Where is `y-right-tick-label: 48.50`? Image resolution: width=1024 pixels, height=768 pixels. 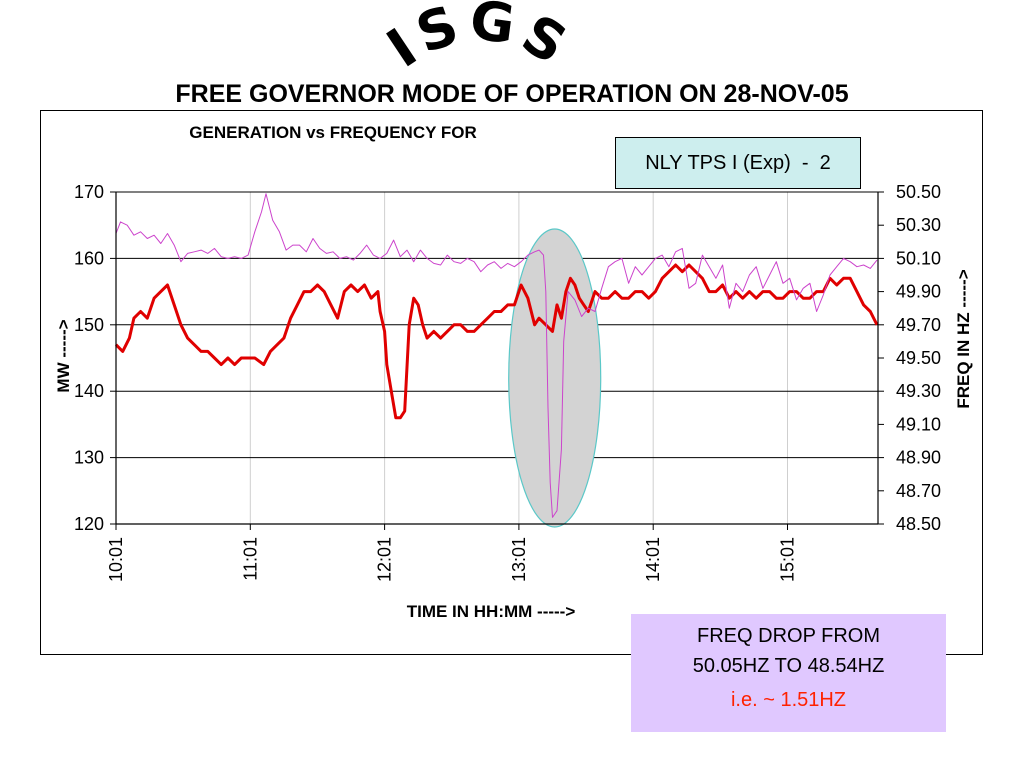
y-right-tick-label: 48.50 is located at coordinates (918, 524).